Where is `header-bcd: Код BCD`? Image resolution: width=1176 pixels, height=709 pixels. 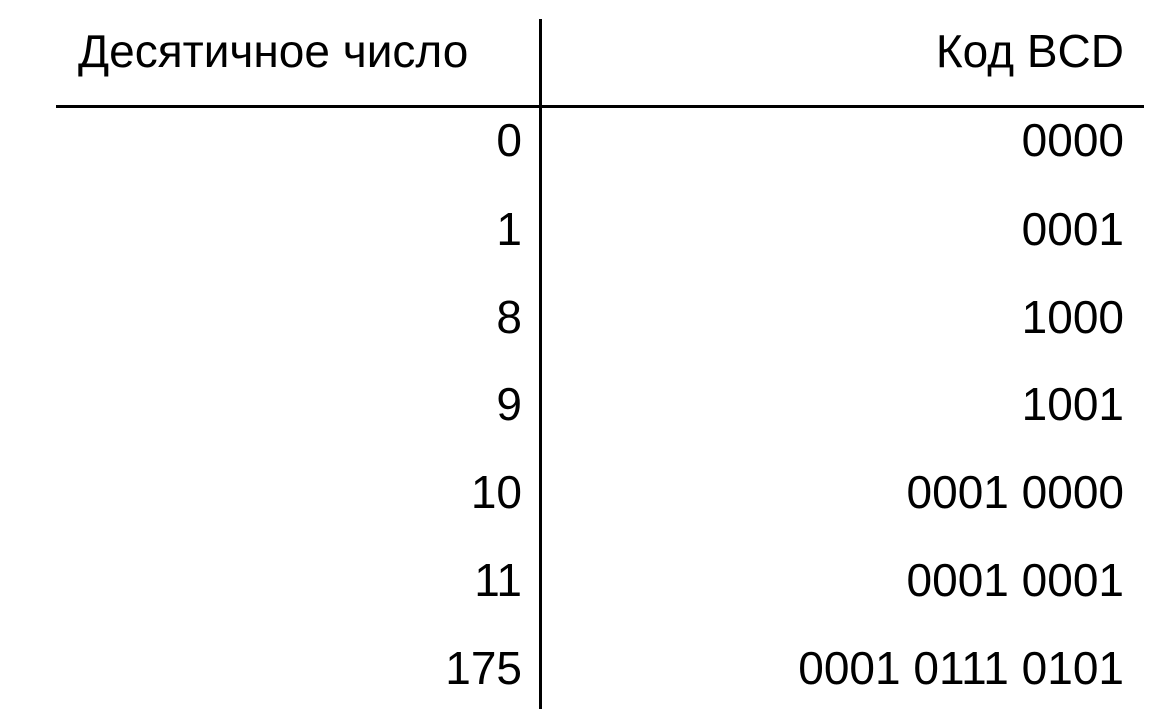 header-bcd: Код BCD is located at coordinates (1029, 51).